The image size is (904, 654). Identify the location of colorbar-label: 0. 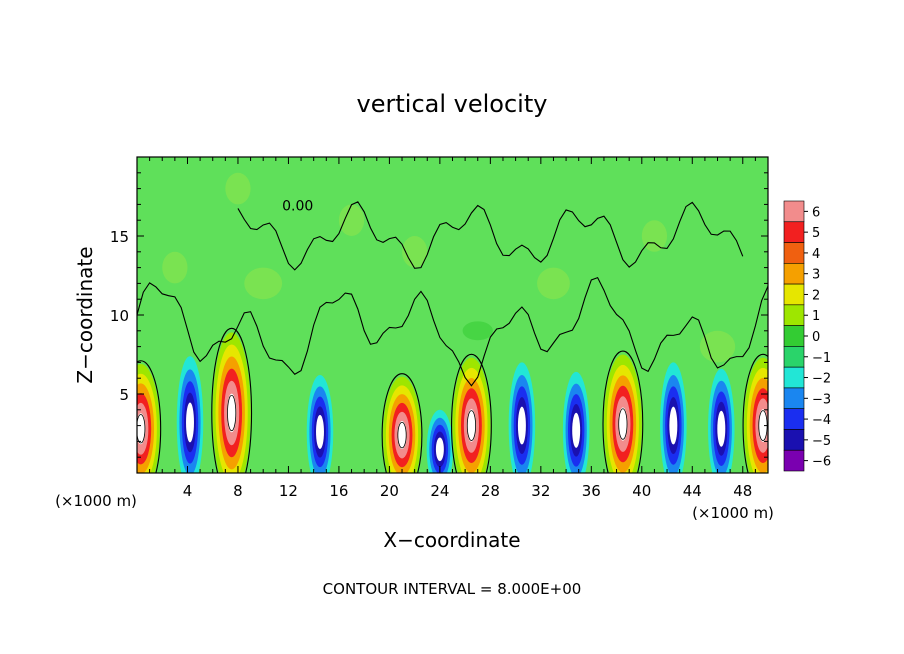
(816, 337).